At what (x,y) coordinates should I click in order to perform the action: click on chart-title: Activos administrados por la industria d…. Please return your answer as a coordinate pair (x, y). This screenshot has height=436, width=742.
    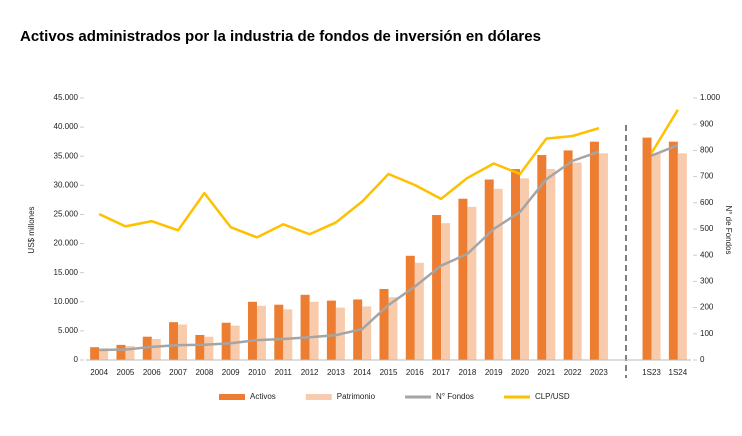
    Looking at the image, I should click on (280, 36).